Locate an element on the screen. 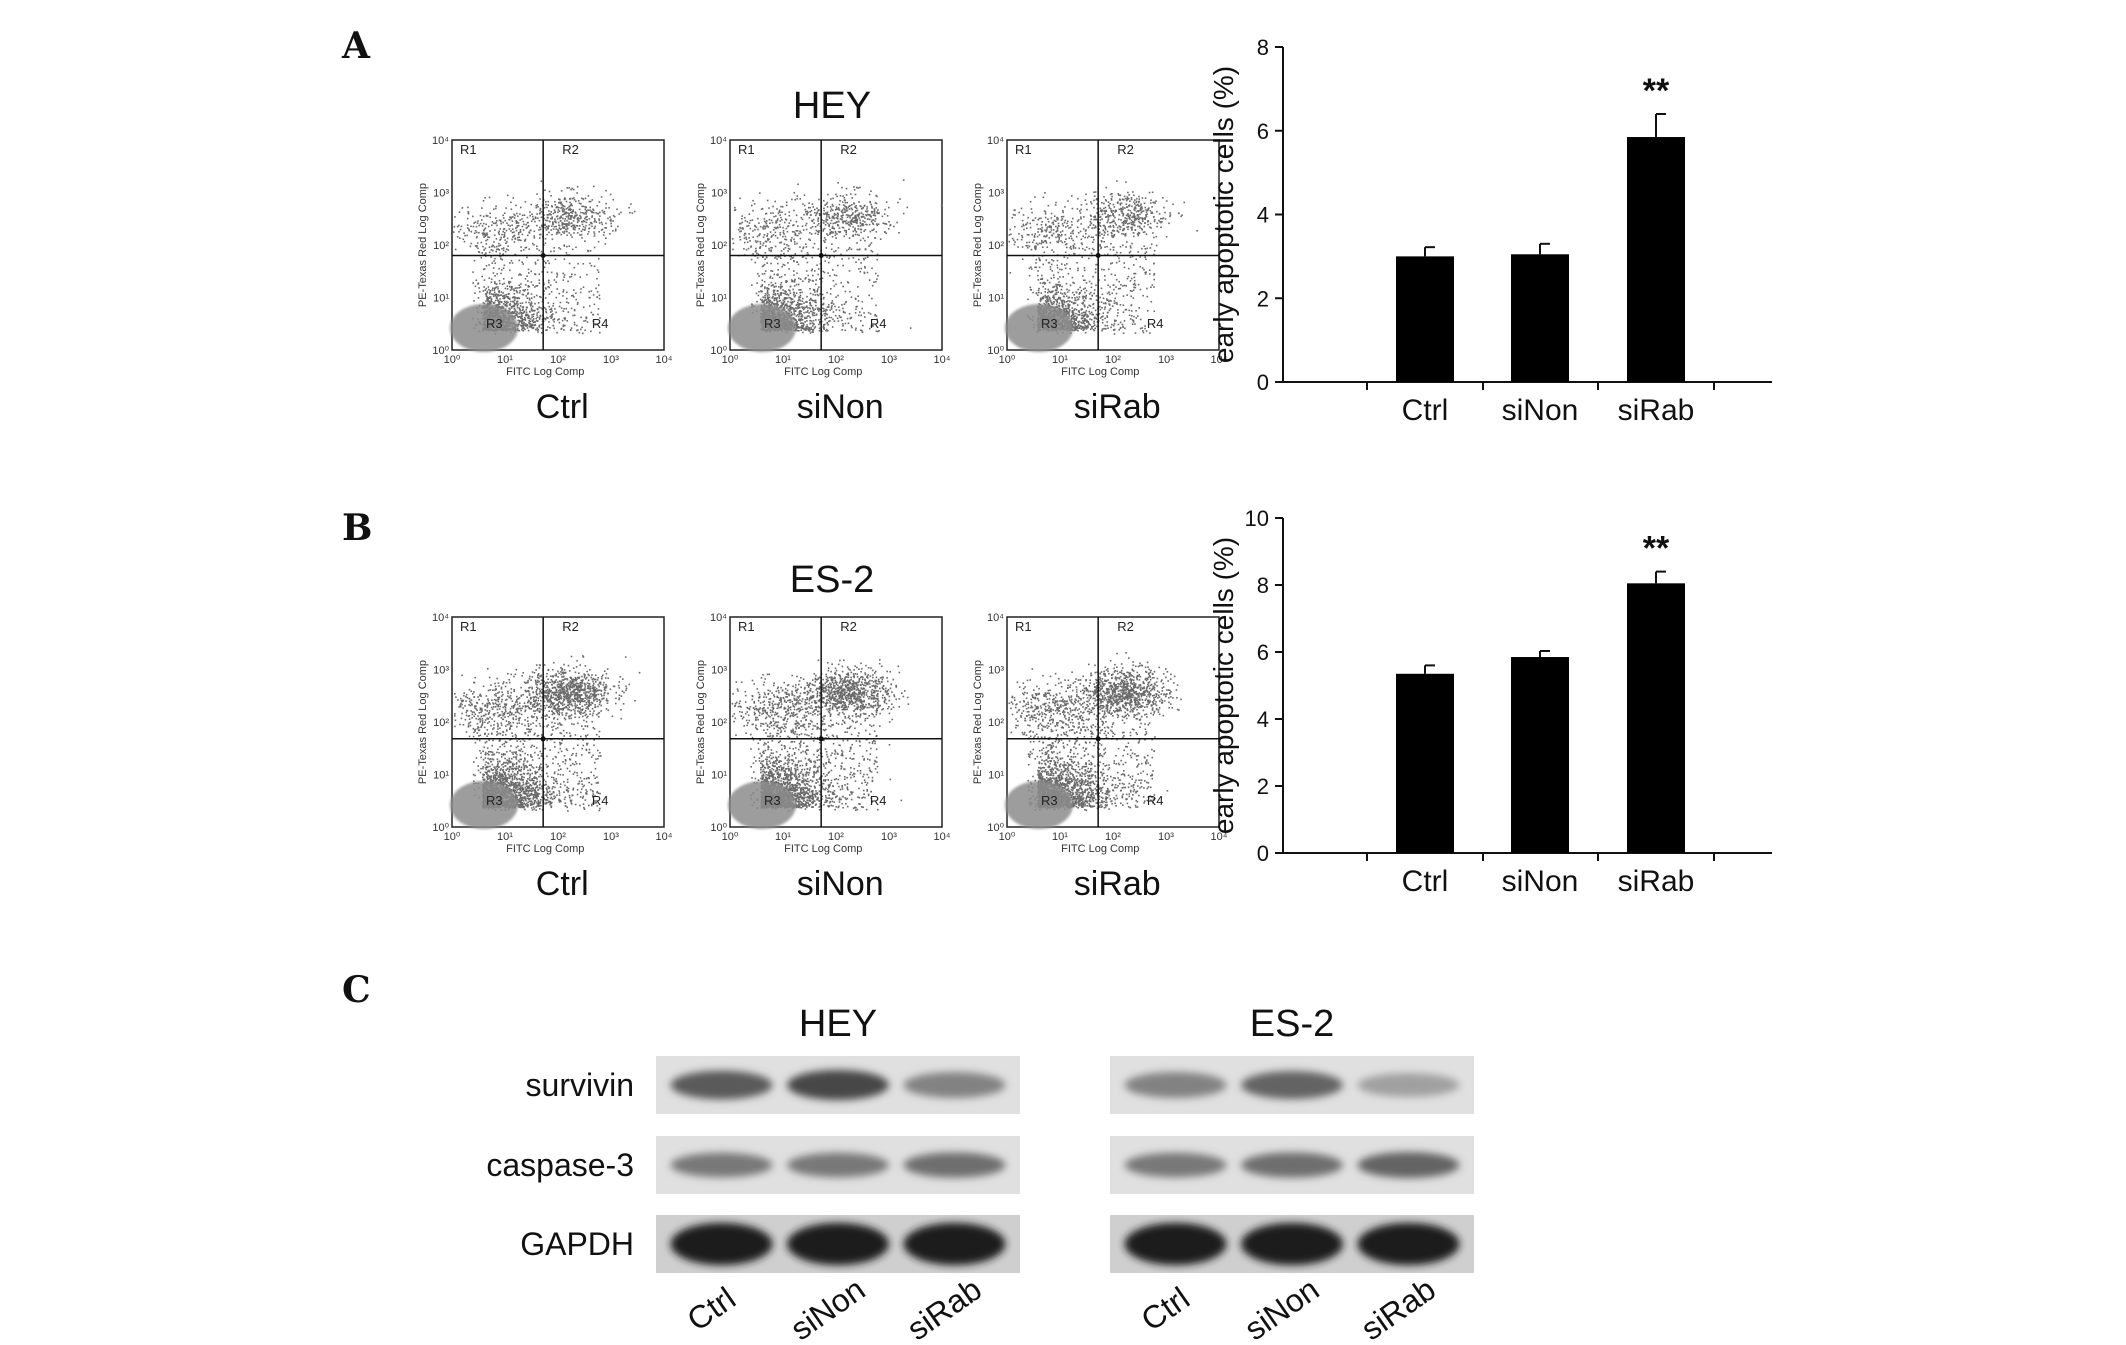 The width and height of the screenshot is (2126, 1345). bar-sinon is located at coordinates (1540, 755).